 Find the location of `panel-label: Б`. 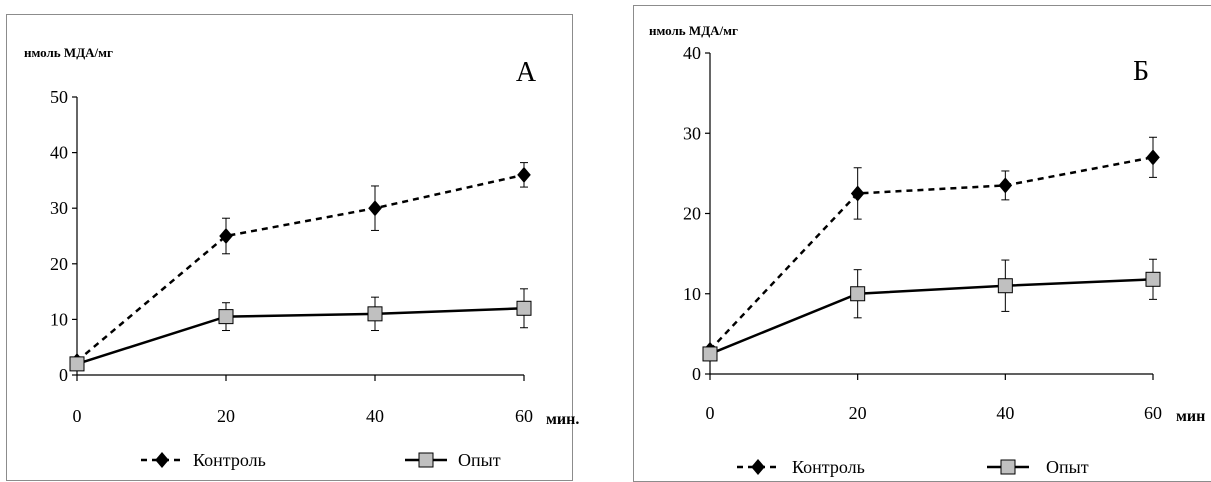

panel-label: Б is located at coordinates (1141, 71).